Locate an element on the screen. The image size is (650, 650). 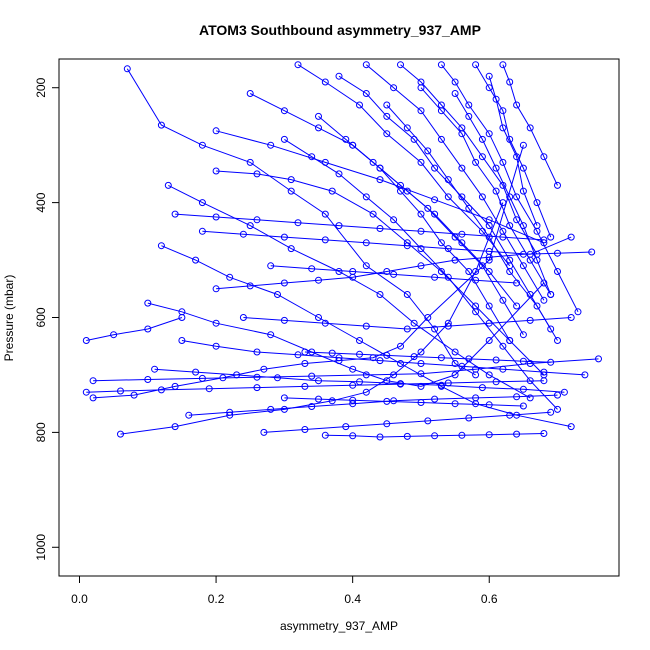
x-tick-label: 0.2 is located at coordinates (216, 599).